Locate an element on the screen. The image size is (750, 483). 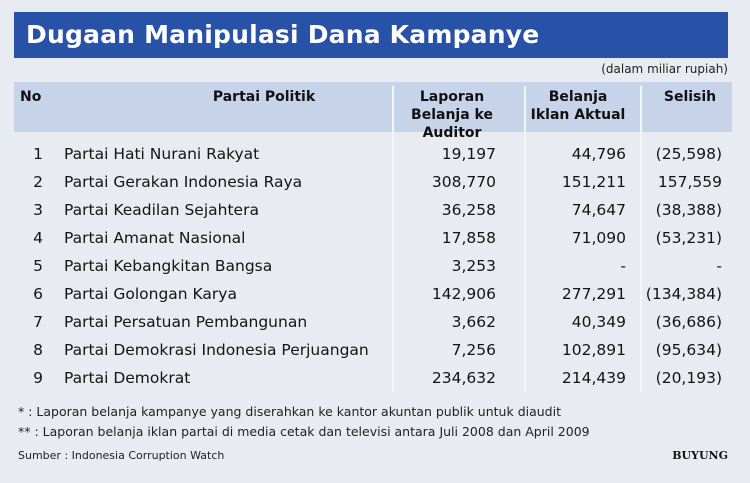
cell-actual: 40,349 is located at coordinates (598, 322).